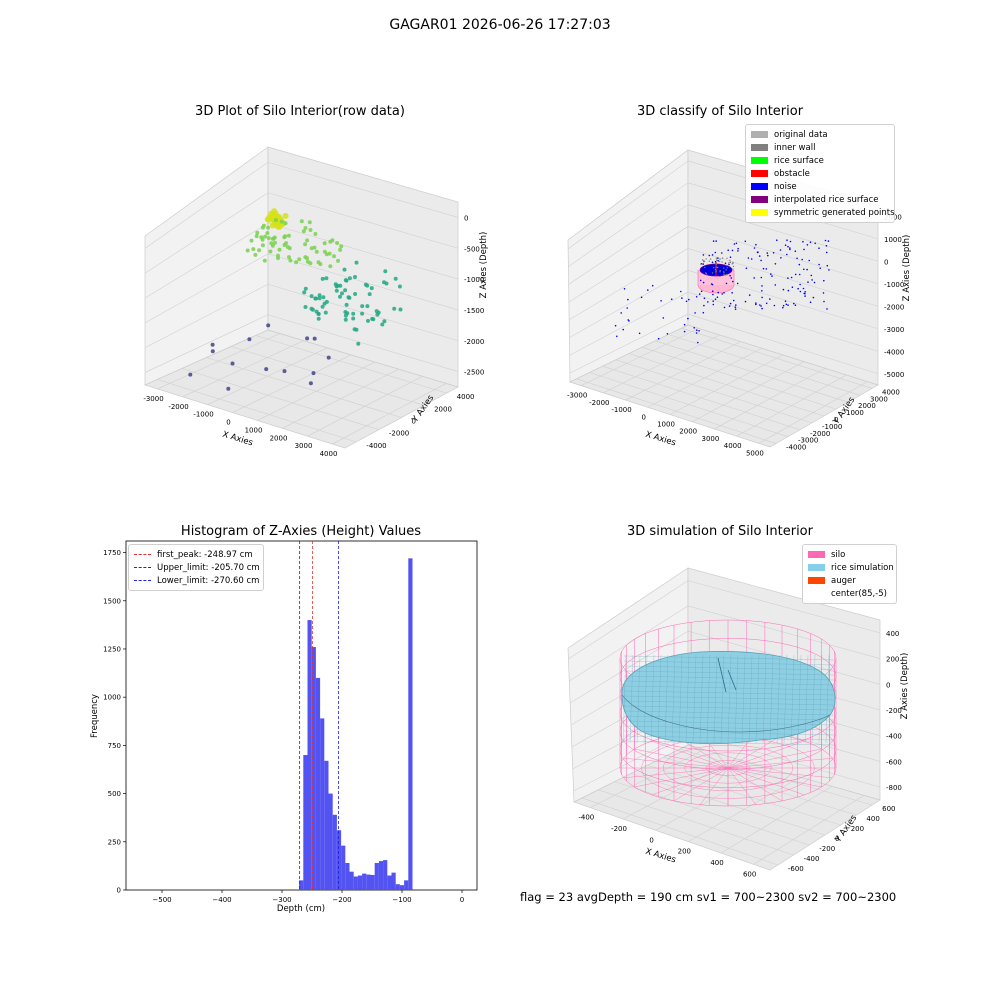 The image size is (1000, 1000). What do you see at coordinates (886, 262) in the screenshot?
I see `p2-ztick: 0` at bounding box center [886, 262].